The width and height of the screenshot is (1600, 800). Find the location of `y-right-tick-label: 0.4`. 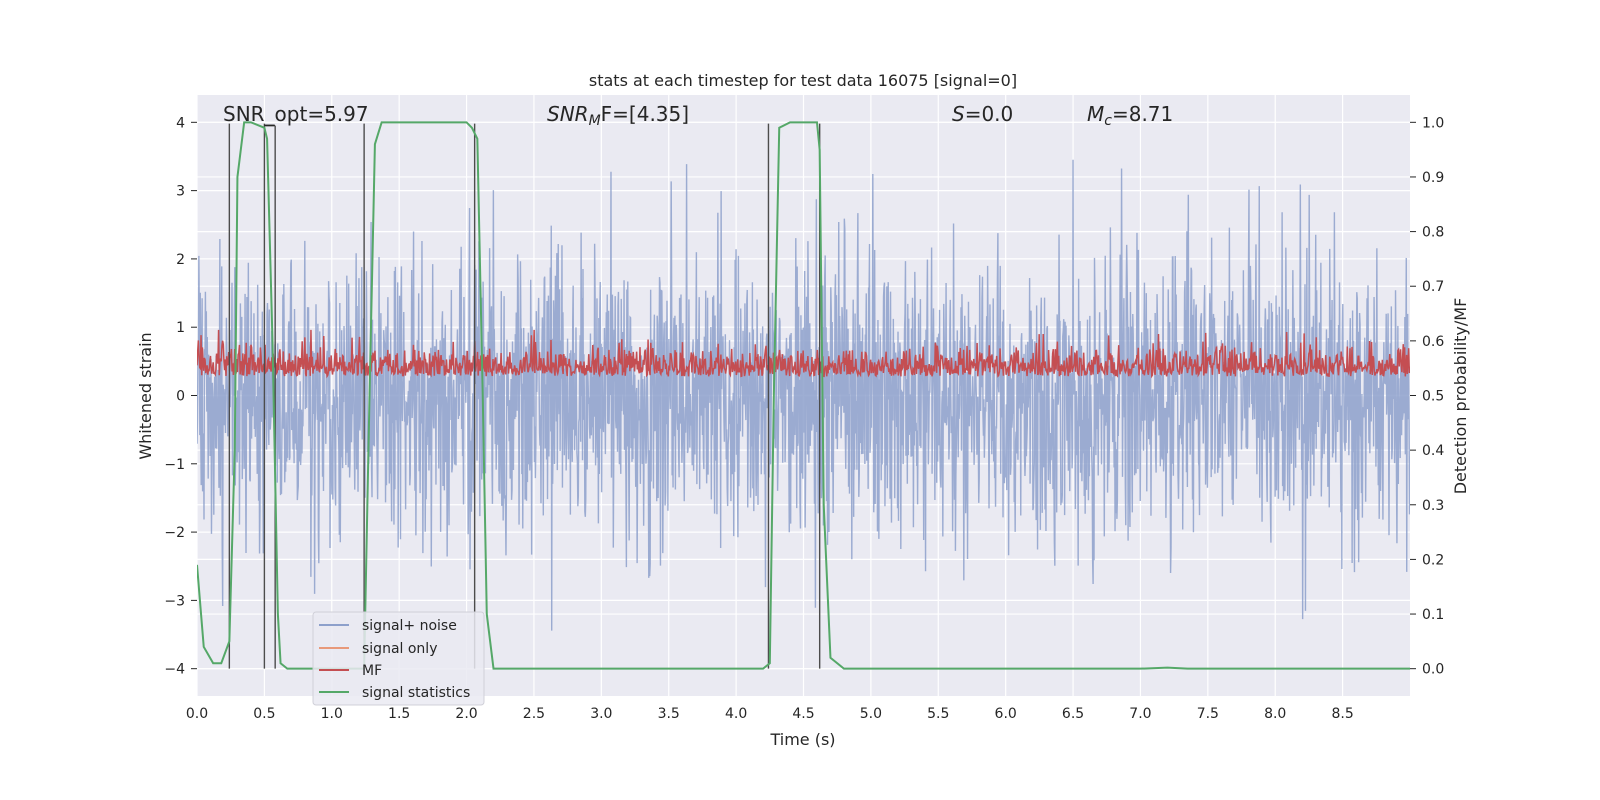

y-right-tick-label: 0.4 is located at coordinates (1433, 451).